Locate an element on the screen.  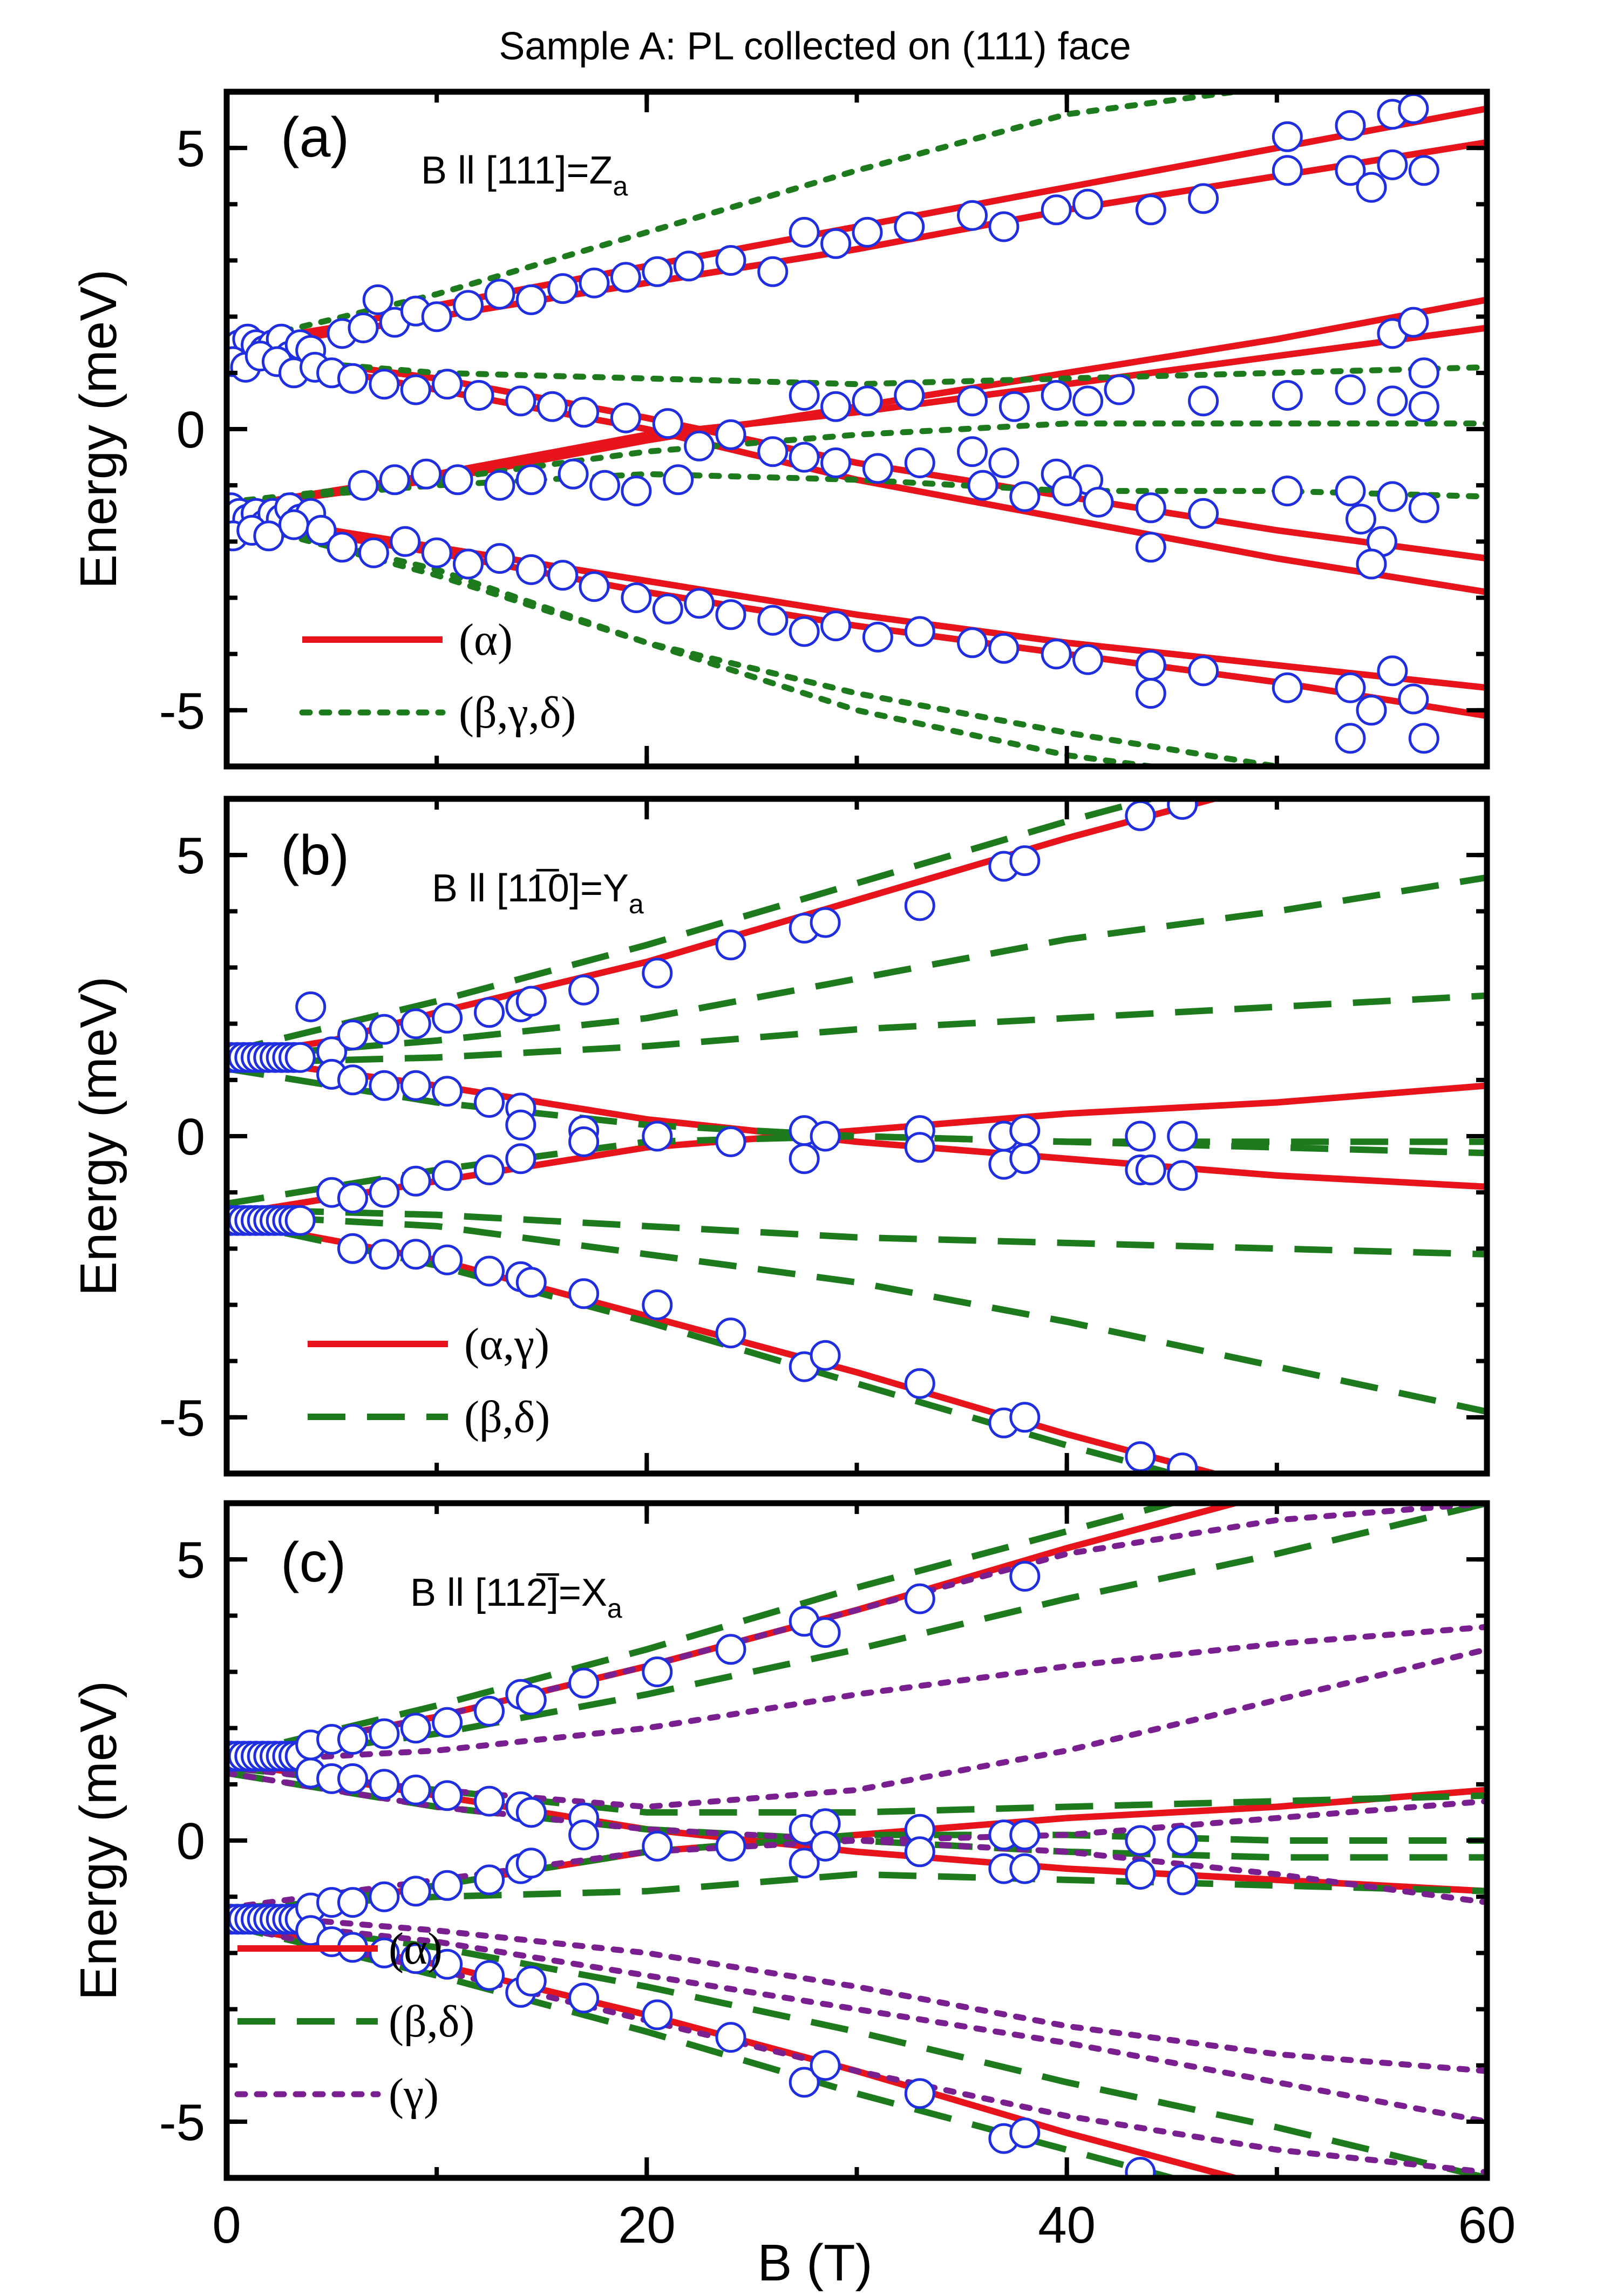
figure-title: Sample A: PL collected on (111) face is located at coordinates (815, 47).